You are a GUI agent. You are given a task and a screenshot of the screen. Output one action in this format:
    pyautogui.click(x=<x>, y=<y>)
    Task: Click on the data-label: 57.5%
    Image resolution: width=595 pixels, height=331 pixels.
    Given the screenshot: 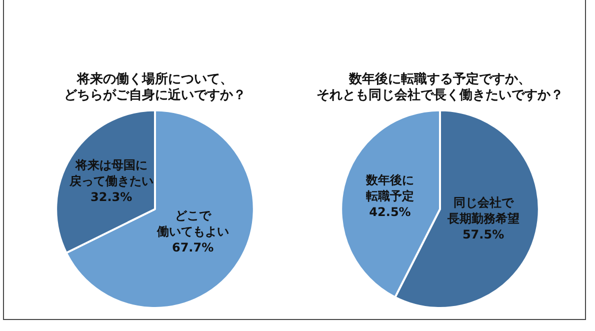 What is the action you would take?
    pyautogui.click(x=483, y=235)
    